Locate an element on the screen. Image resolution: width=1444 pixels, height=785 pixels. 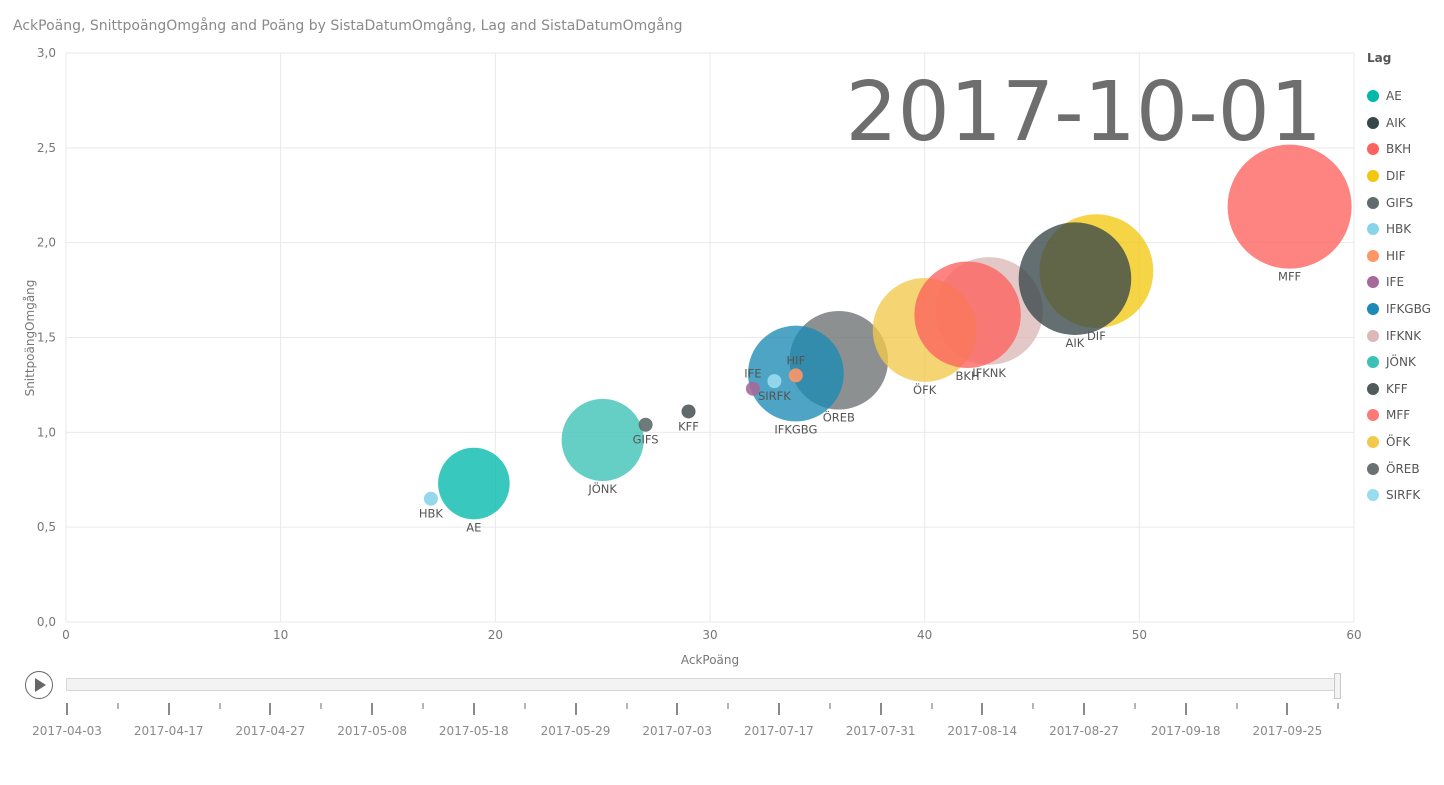
legend-label: HBK is located at coordinates (1399, 229).